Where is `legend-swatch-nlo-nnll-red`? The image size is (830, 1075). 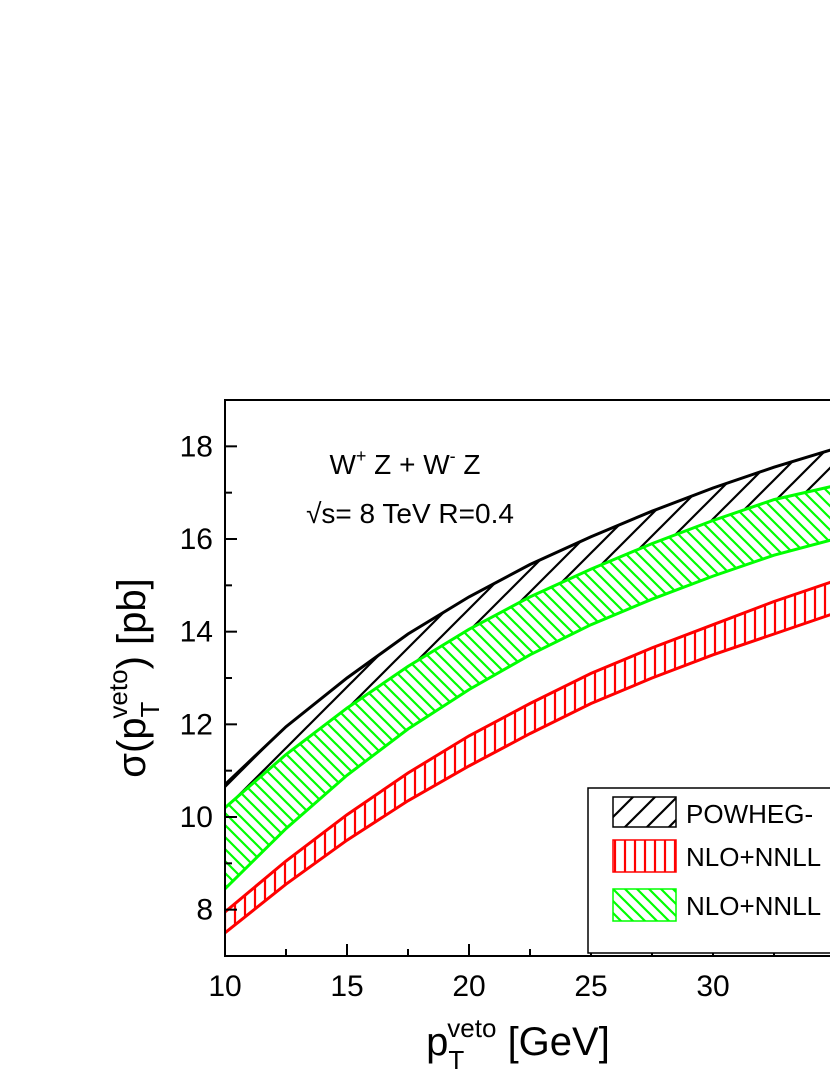 legend-swatch-nlo-nnll-red is located at coordinates (644, 856).